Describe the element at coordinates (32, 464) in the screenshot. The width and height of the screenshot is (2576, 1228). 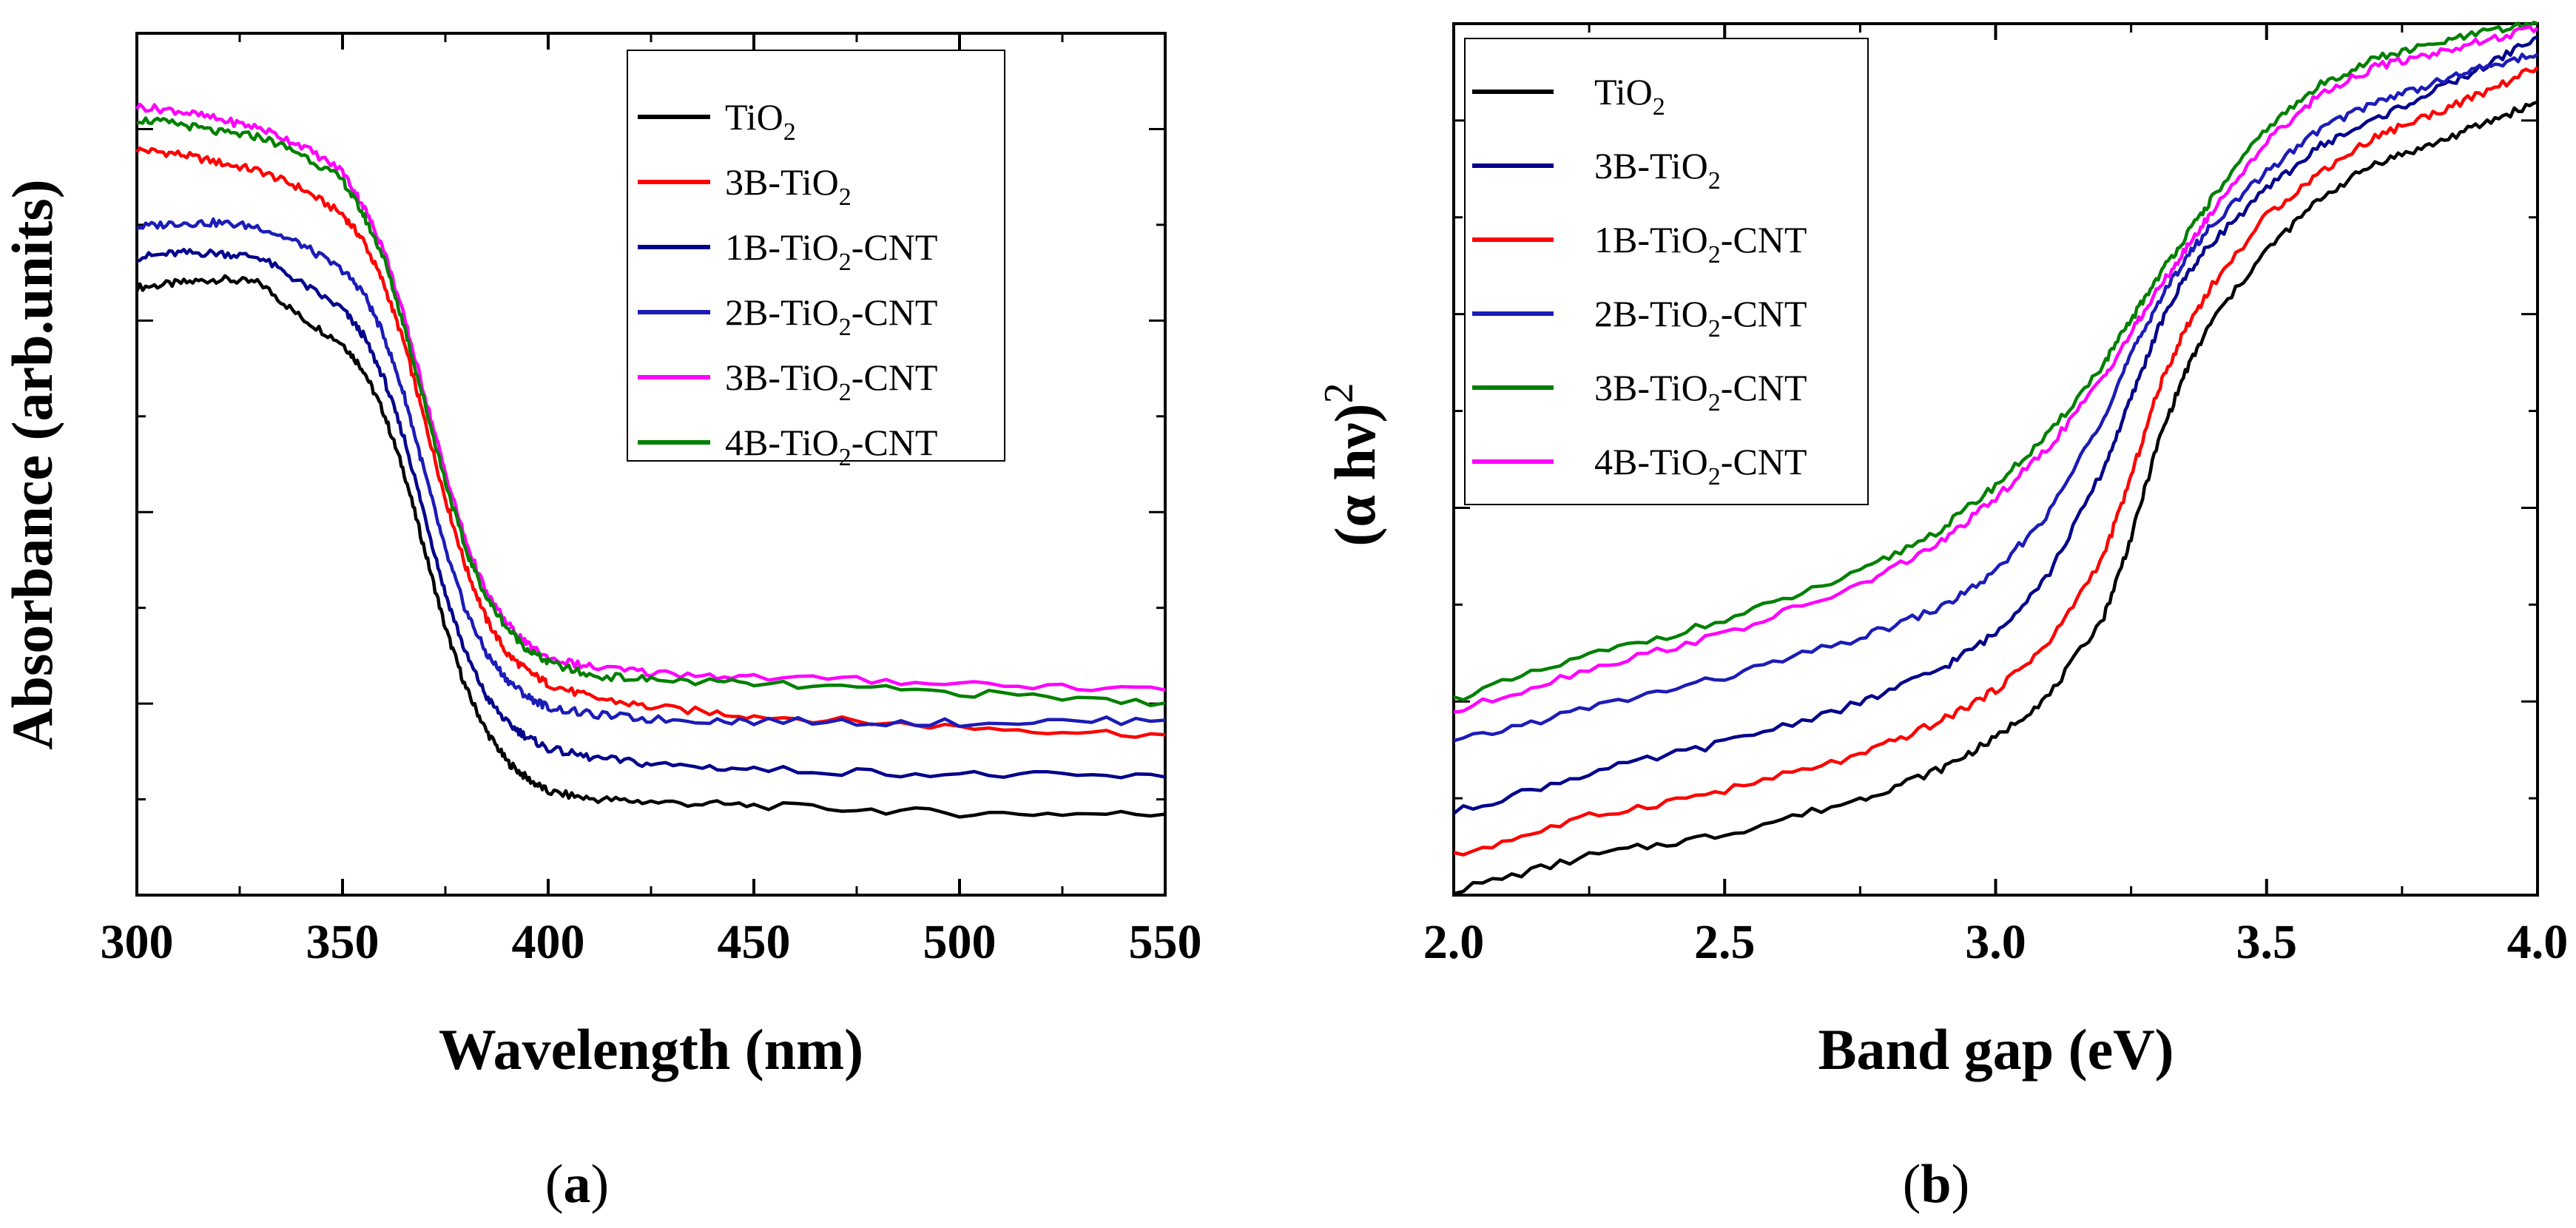
I see `panel-a-y-axis-title: Absorbance (arb.units)` at that location.